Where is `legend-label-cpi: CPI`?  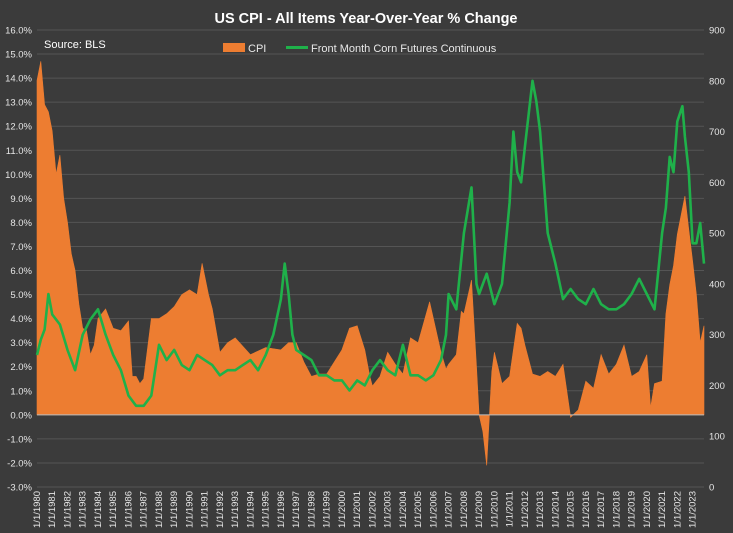 legend-label-cpi: CPI is located at coordinates (257, 49).